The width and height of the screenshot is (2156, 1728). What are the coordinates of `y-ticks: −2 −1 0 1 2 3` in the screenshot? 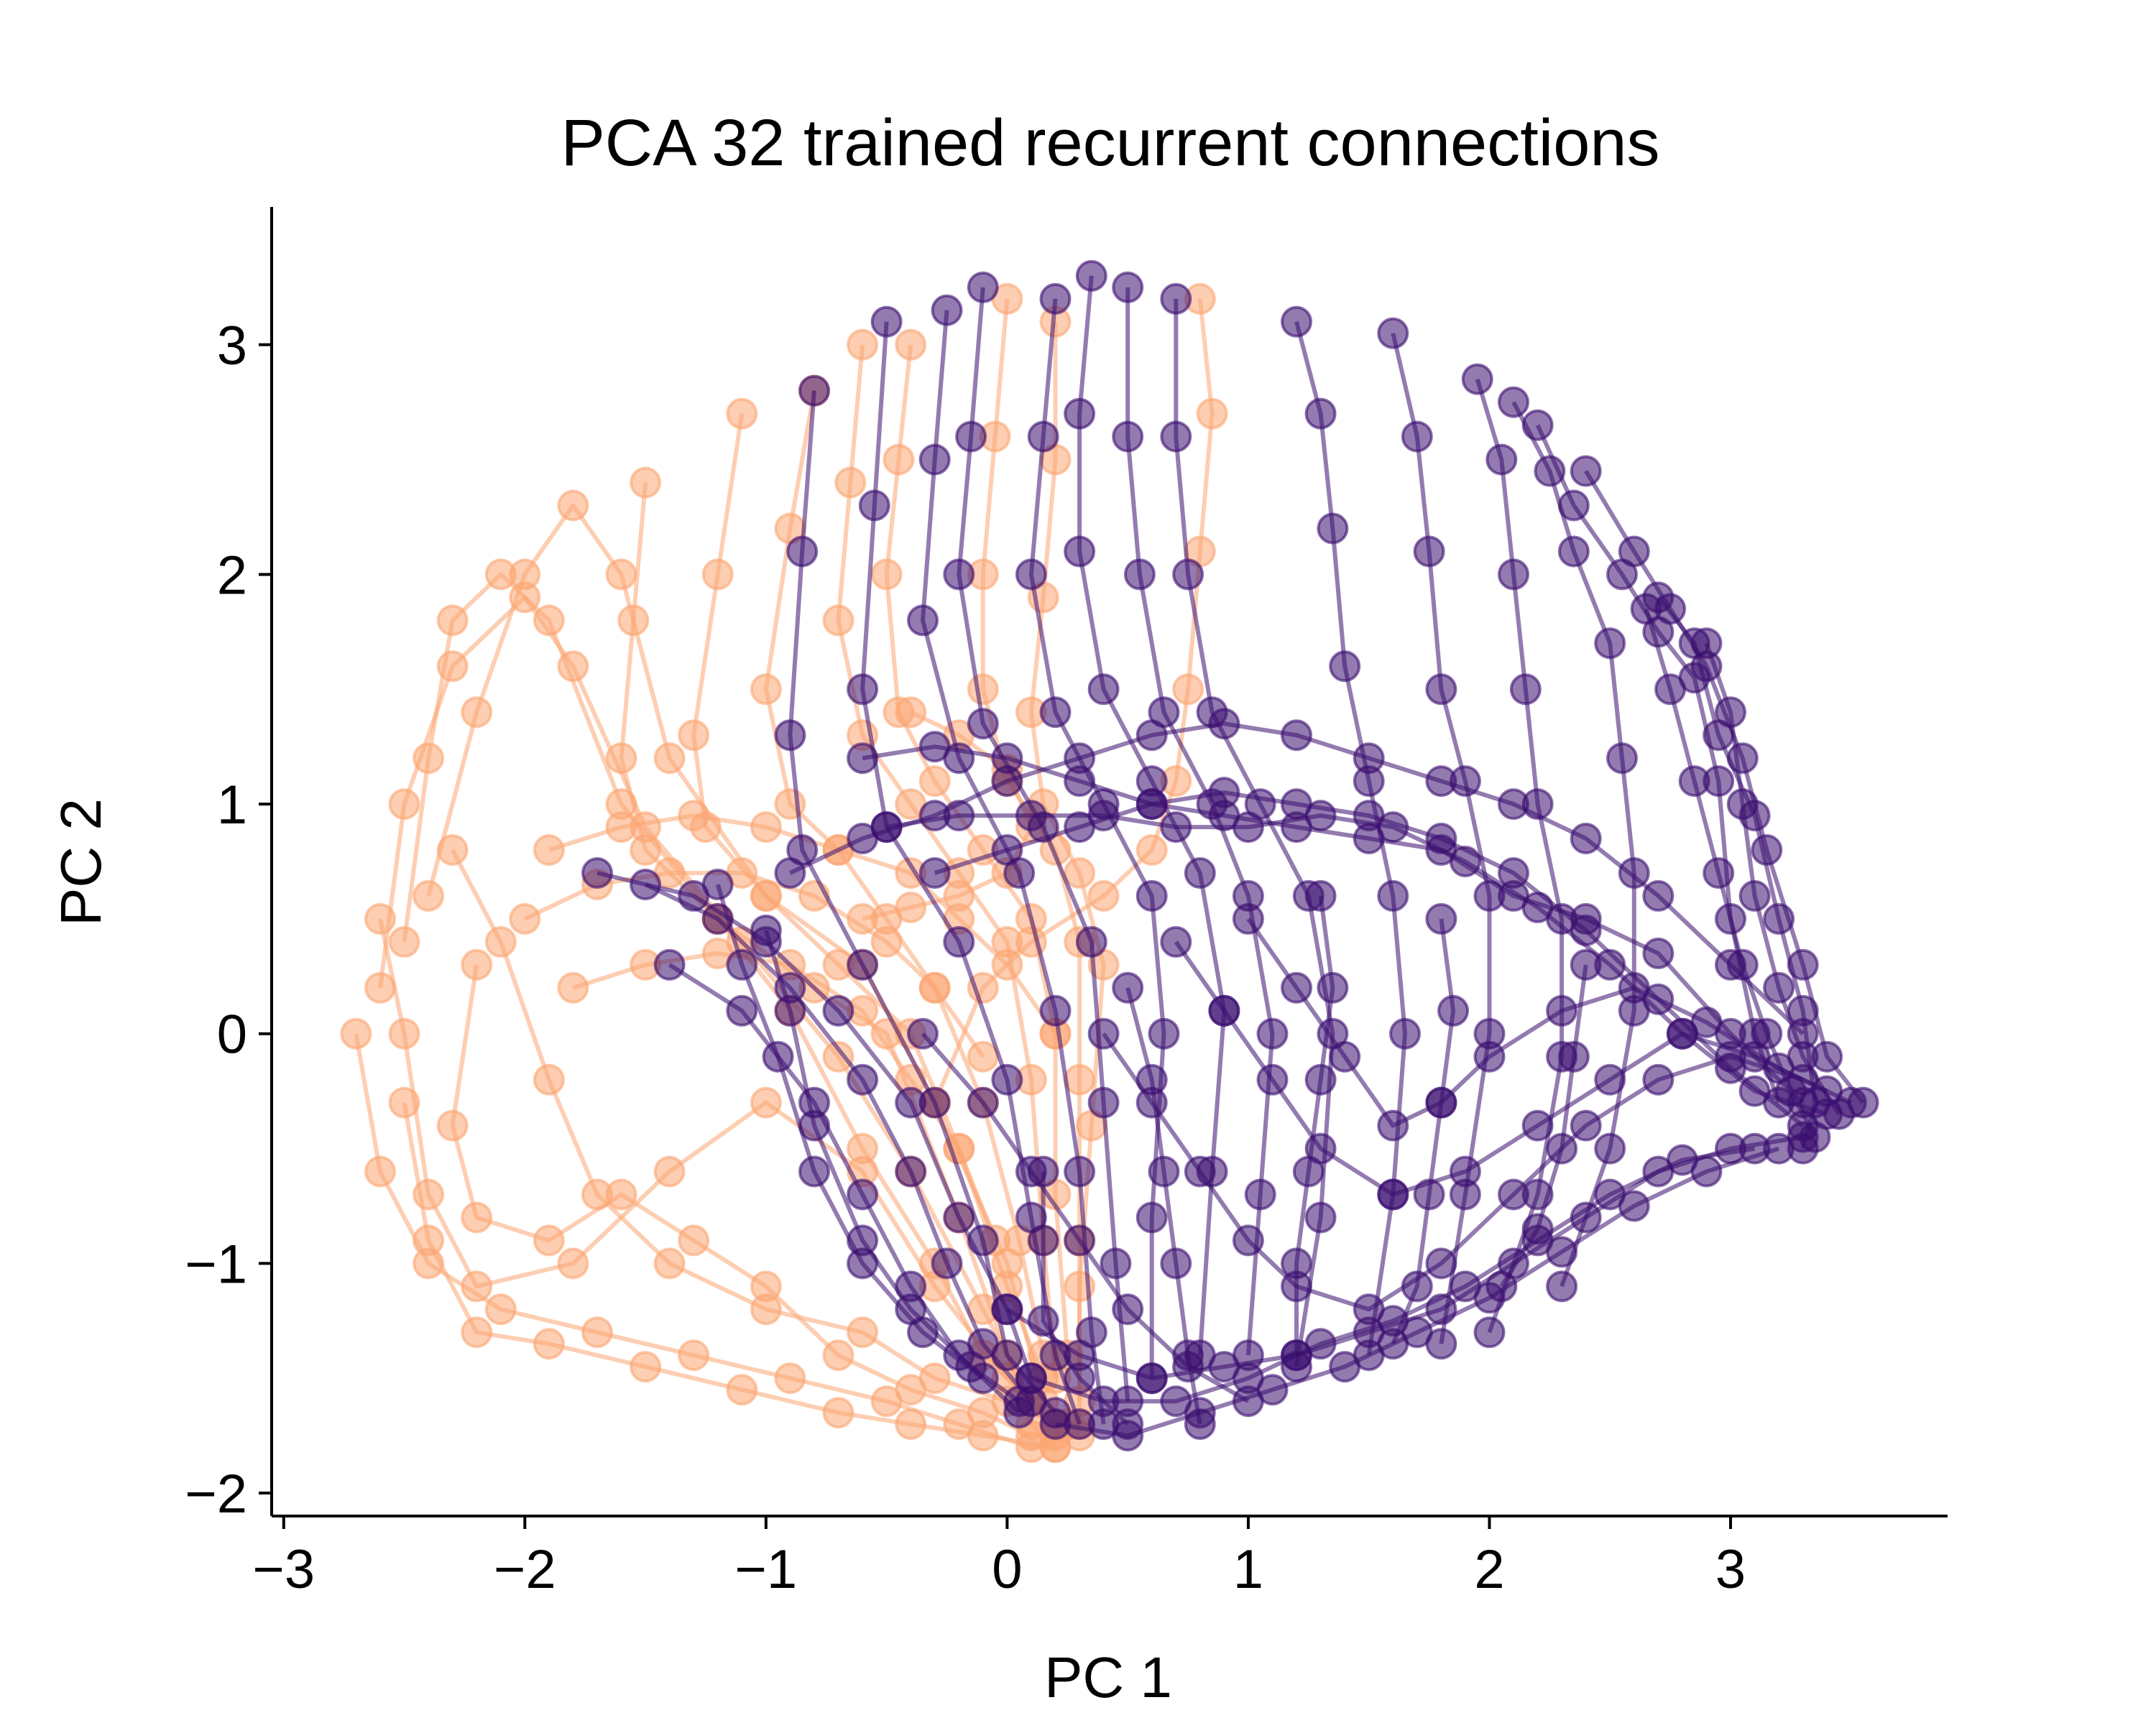 It's located at (229, 920).